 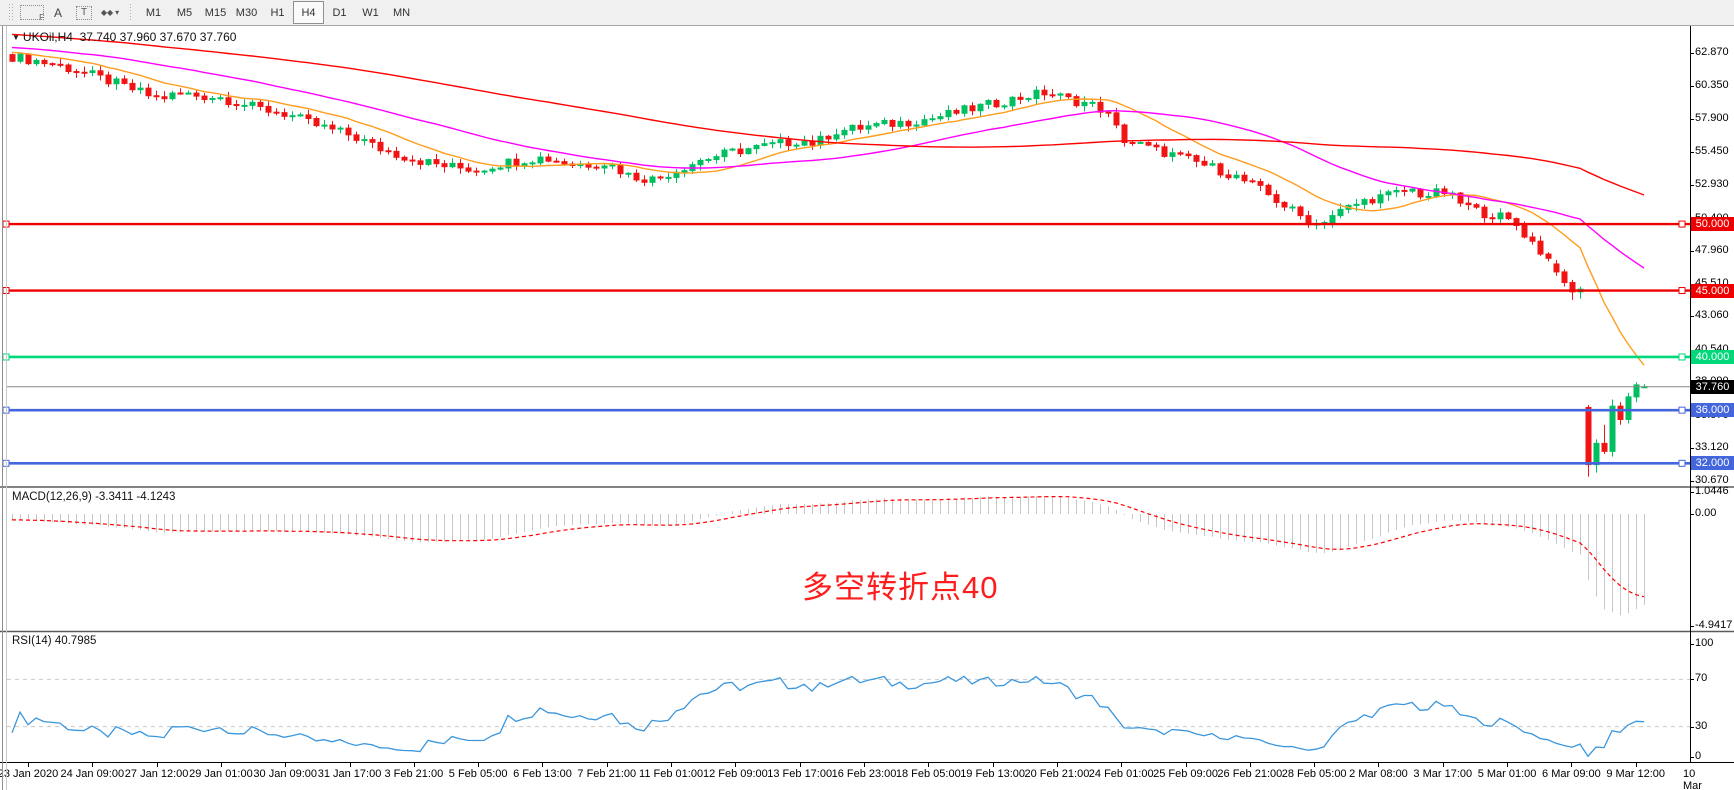 What do you see at coordinates (71, 13) in the screenshot?
I see `object-tools-group: F A T ◆◆ ▾` at bounding box center [71, 13].